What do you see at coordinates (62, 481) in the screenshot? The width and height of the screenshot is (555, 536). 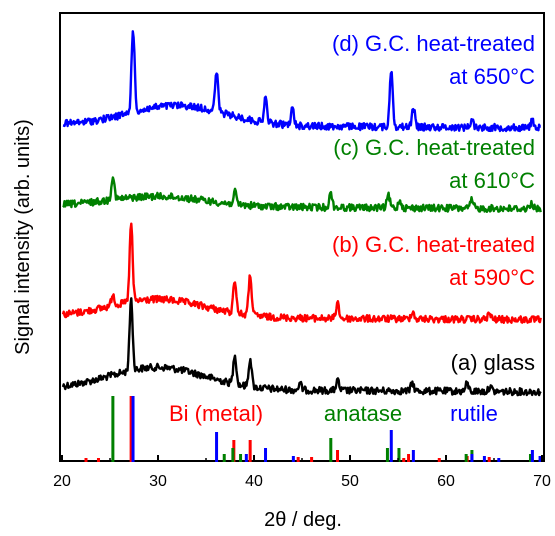 I see `x-tick-label: 20` at bounding box center [62, 481].